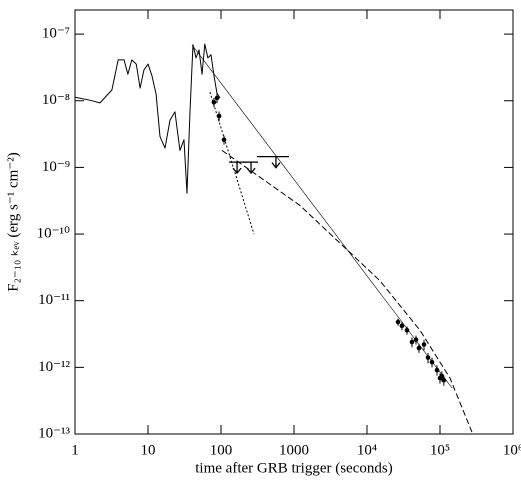 This screenshot has width=521, height=480. I want to click on y-tick-label: 10⁻⁷, so click(56, 34).